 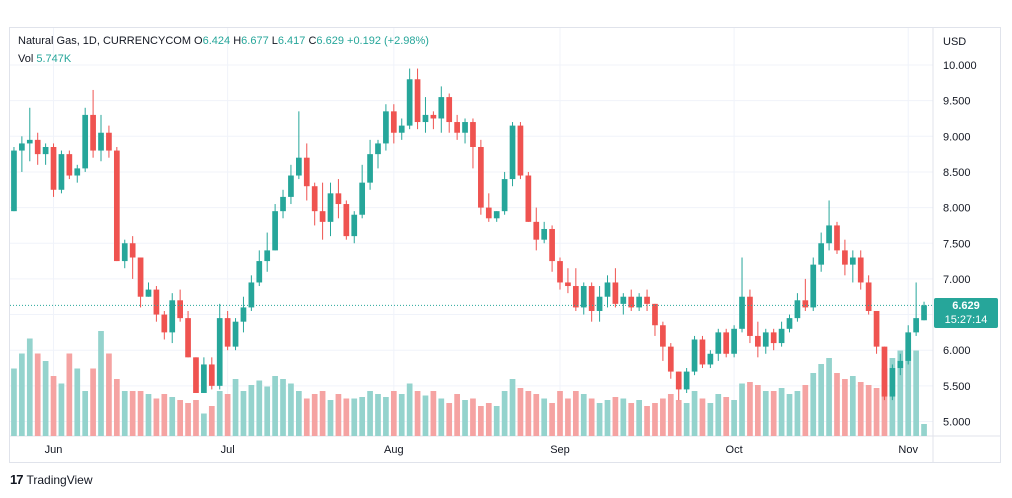 I want to click on tradingview-footer: 17 TradingView, so click(x=51, y=479).